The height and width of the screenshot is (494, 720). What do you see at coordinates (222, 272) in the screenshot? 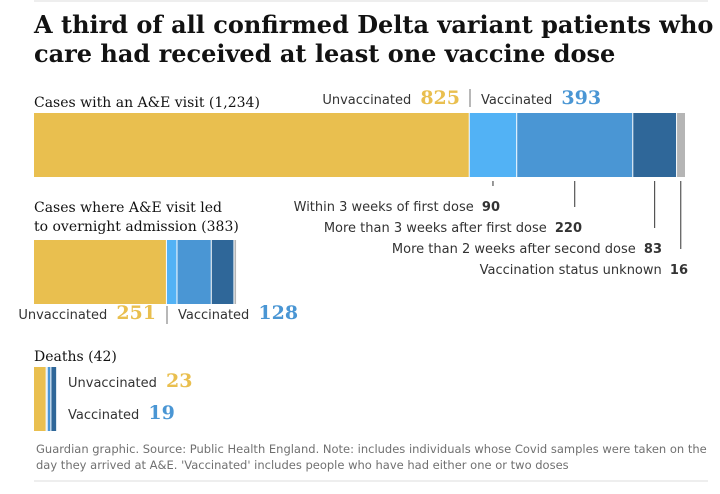
I see `bar-admission-second-dose` at bounding box center [222, 272].